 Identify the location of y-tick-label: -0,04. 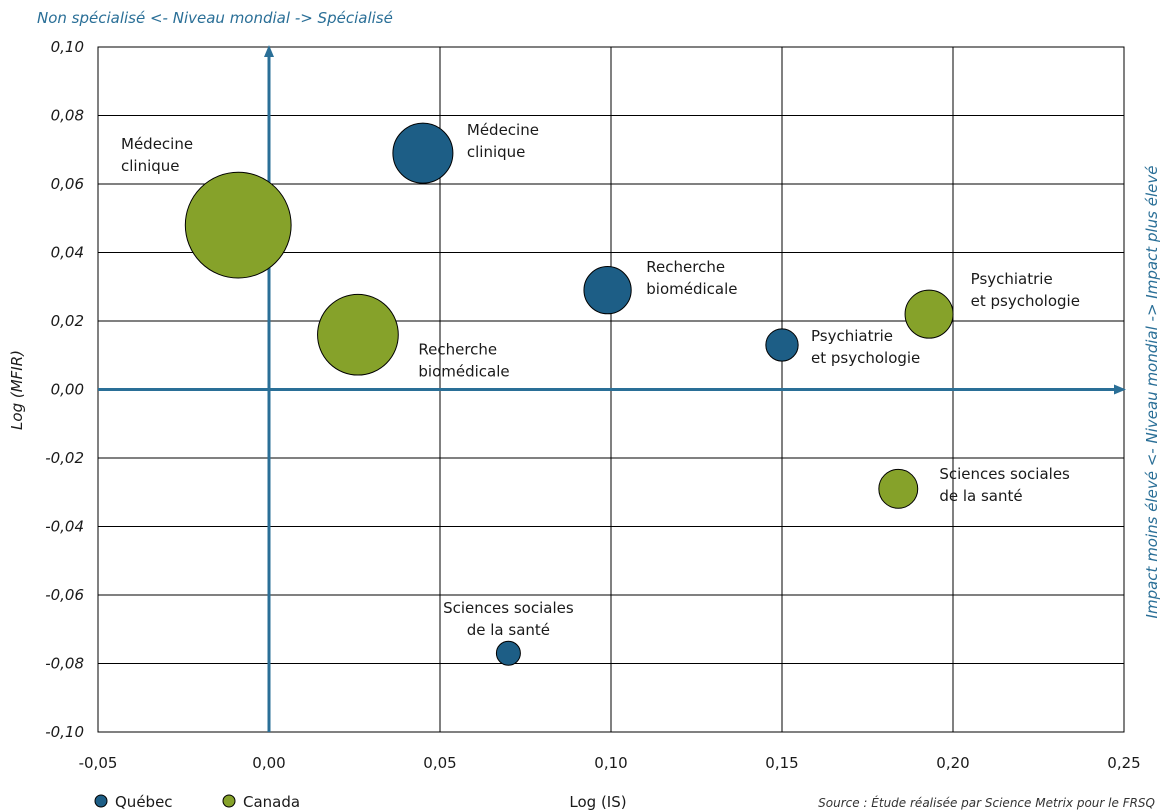
(64, 527).